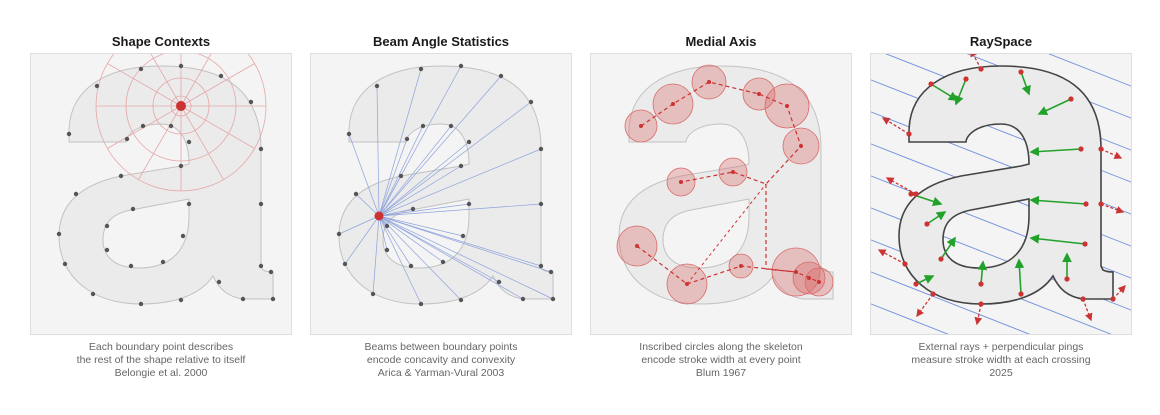  I want to click on caption-citation: 2025, so click(1001, 373).